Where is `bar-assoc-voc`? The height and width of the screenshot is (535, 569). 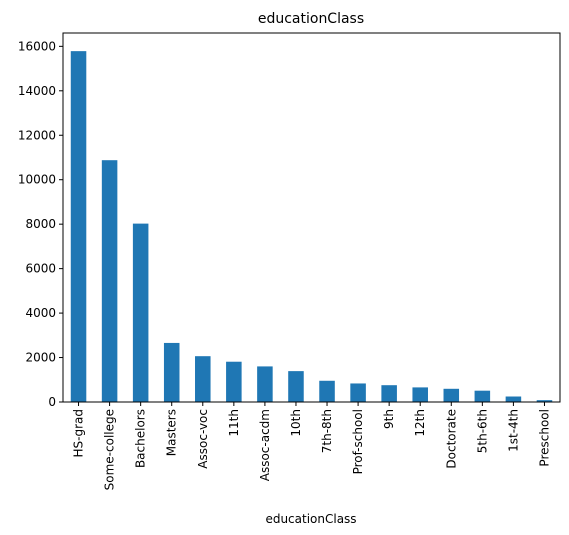 bar-assoc-voc is located at coordinates (203, 379).